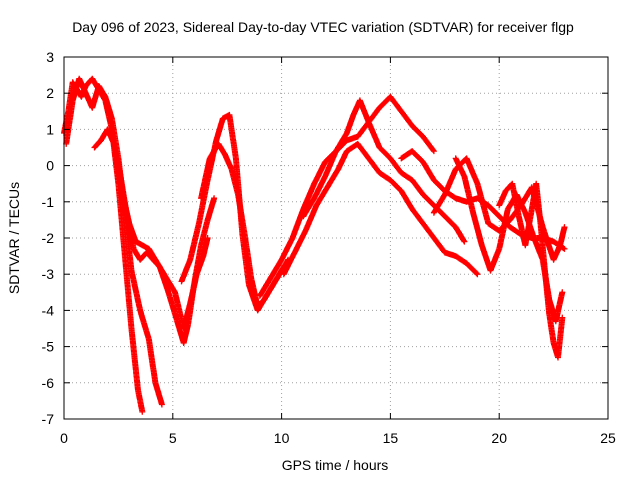  What do you see at coordinates (48, 274) in the screenshot?
I see `y-tick-label: -3` at bounding box center [48, 274].